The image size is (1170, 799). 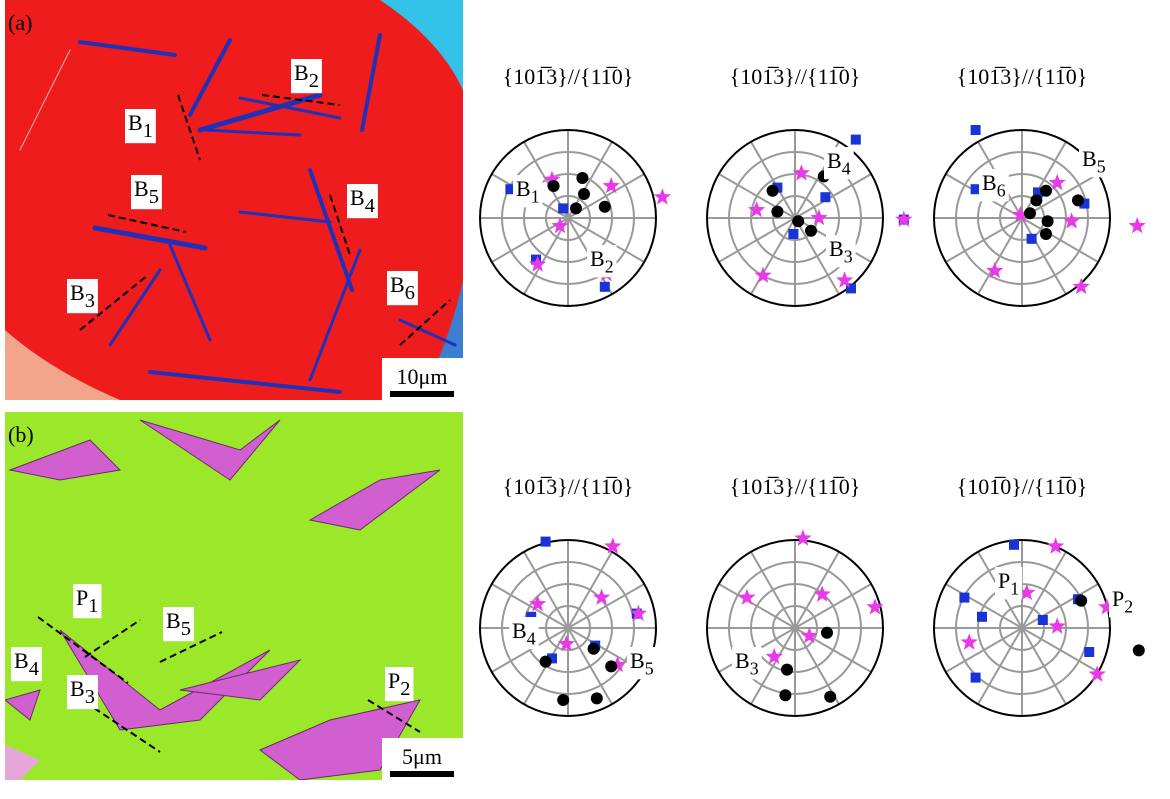 I want to click on label: B5, so click(x=146, y=192).